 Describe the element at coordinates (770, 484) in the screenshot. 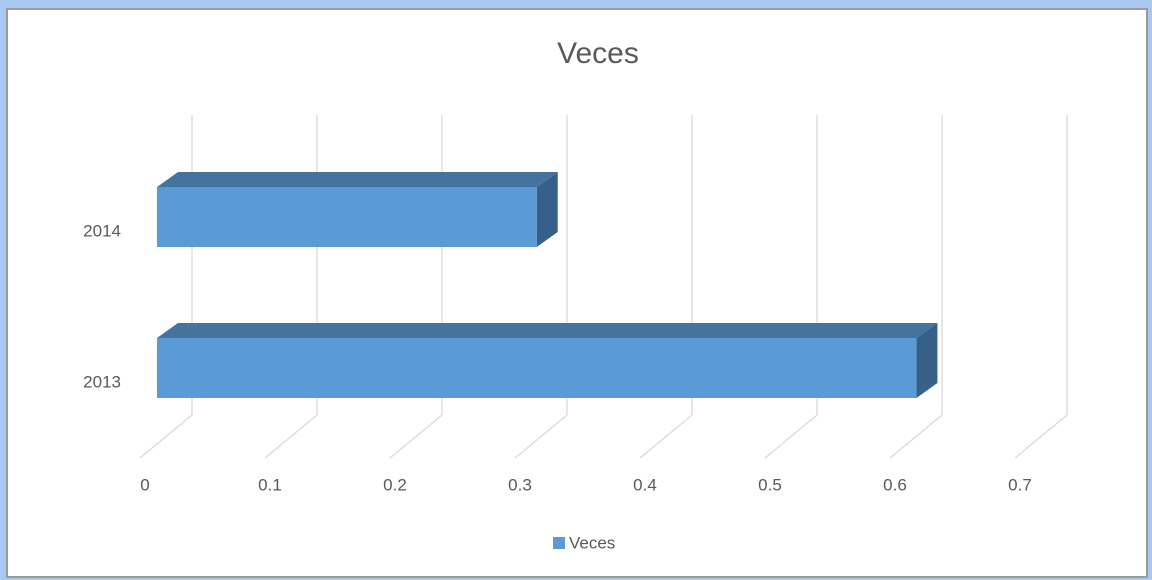

I see `x-tick-label: 0.5` at that location.